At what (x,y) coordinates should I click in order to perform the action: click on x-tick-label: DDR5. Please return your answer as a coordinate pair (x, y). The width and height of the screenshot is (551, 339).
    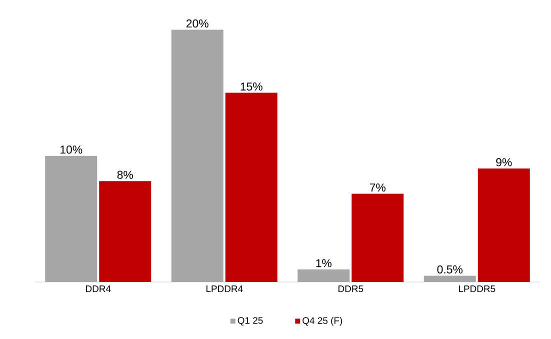
    Looking at the image, I should click on (351, 289).